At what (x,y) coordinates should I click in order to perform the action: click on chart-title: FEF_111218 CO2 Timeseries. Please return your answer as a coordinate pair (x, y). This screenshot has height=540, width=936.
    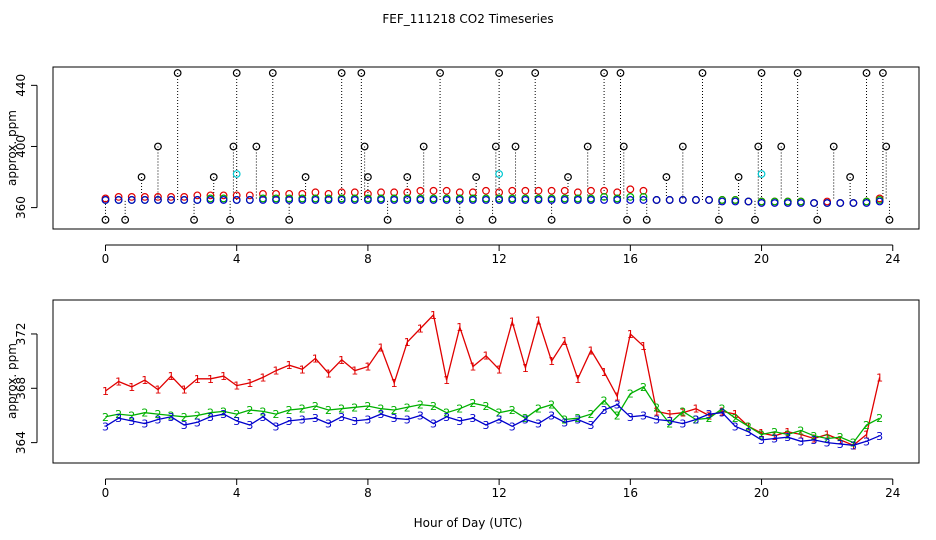
    Looking at the image, I should click on (467, 19).